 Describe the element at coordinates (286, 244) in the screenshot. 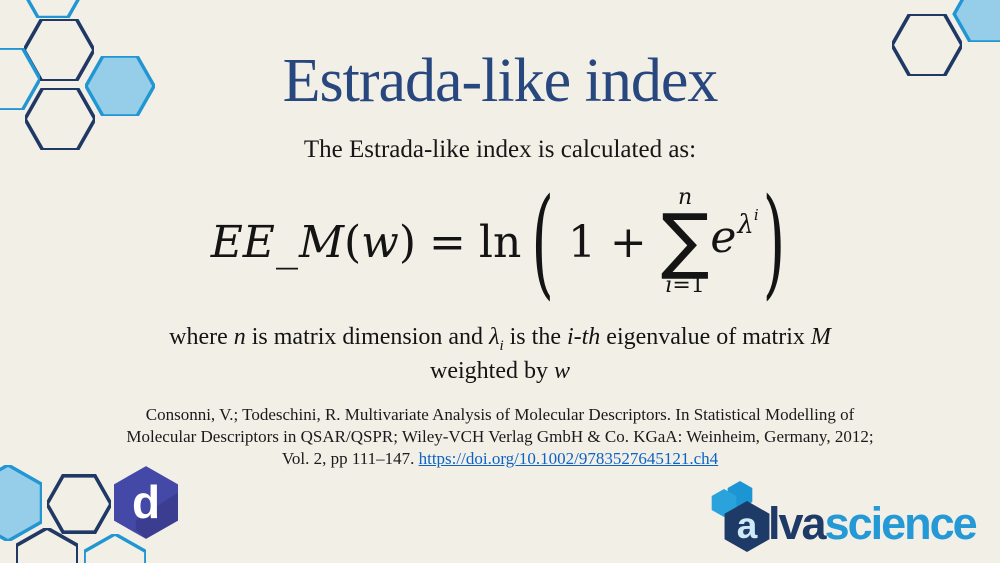

I see `formula-underscore: _` at that location.